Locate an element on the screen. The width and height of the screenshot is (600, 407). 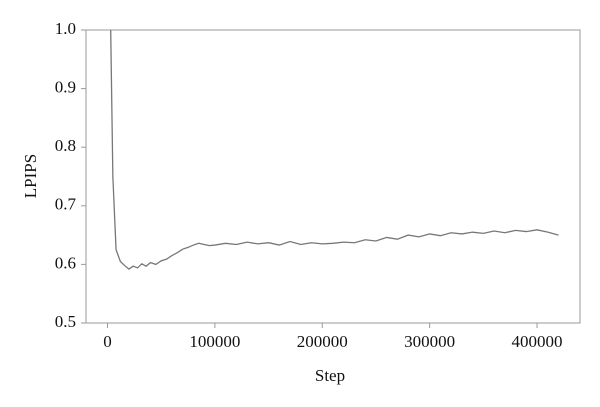
y-tick-label: 0.6 is located at coordinates (65, 262).